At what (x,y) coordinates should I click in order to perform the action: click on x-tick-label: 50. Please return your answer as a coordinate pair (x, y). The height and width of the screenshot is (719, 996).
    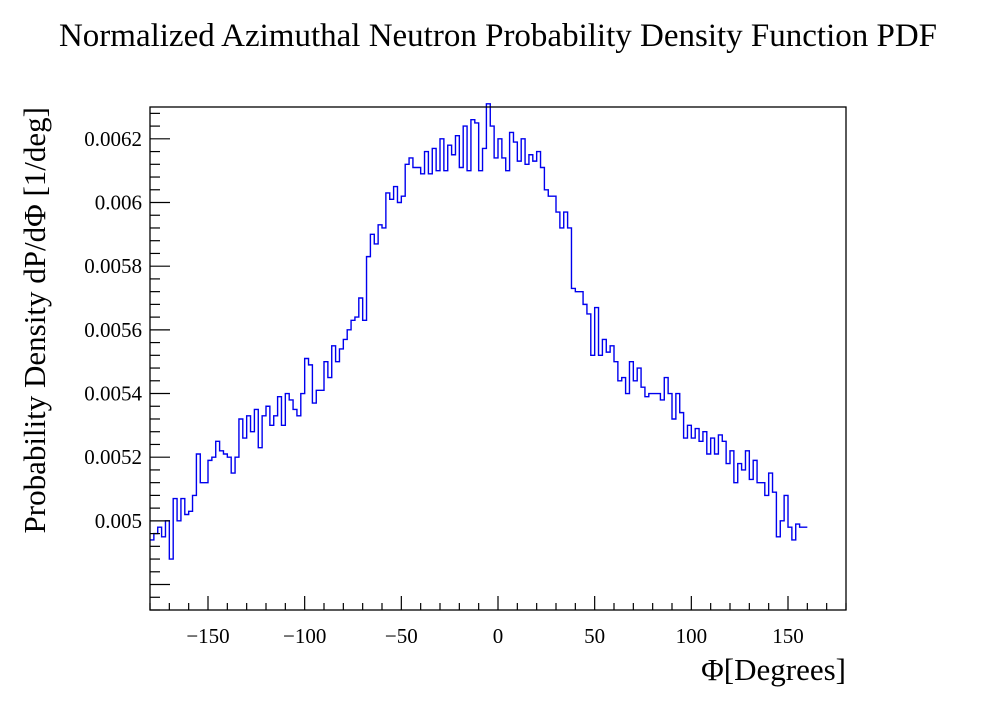
    Looking at the image, I should click on (594, 636).